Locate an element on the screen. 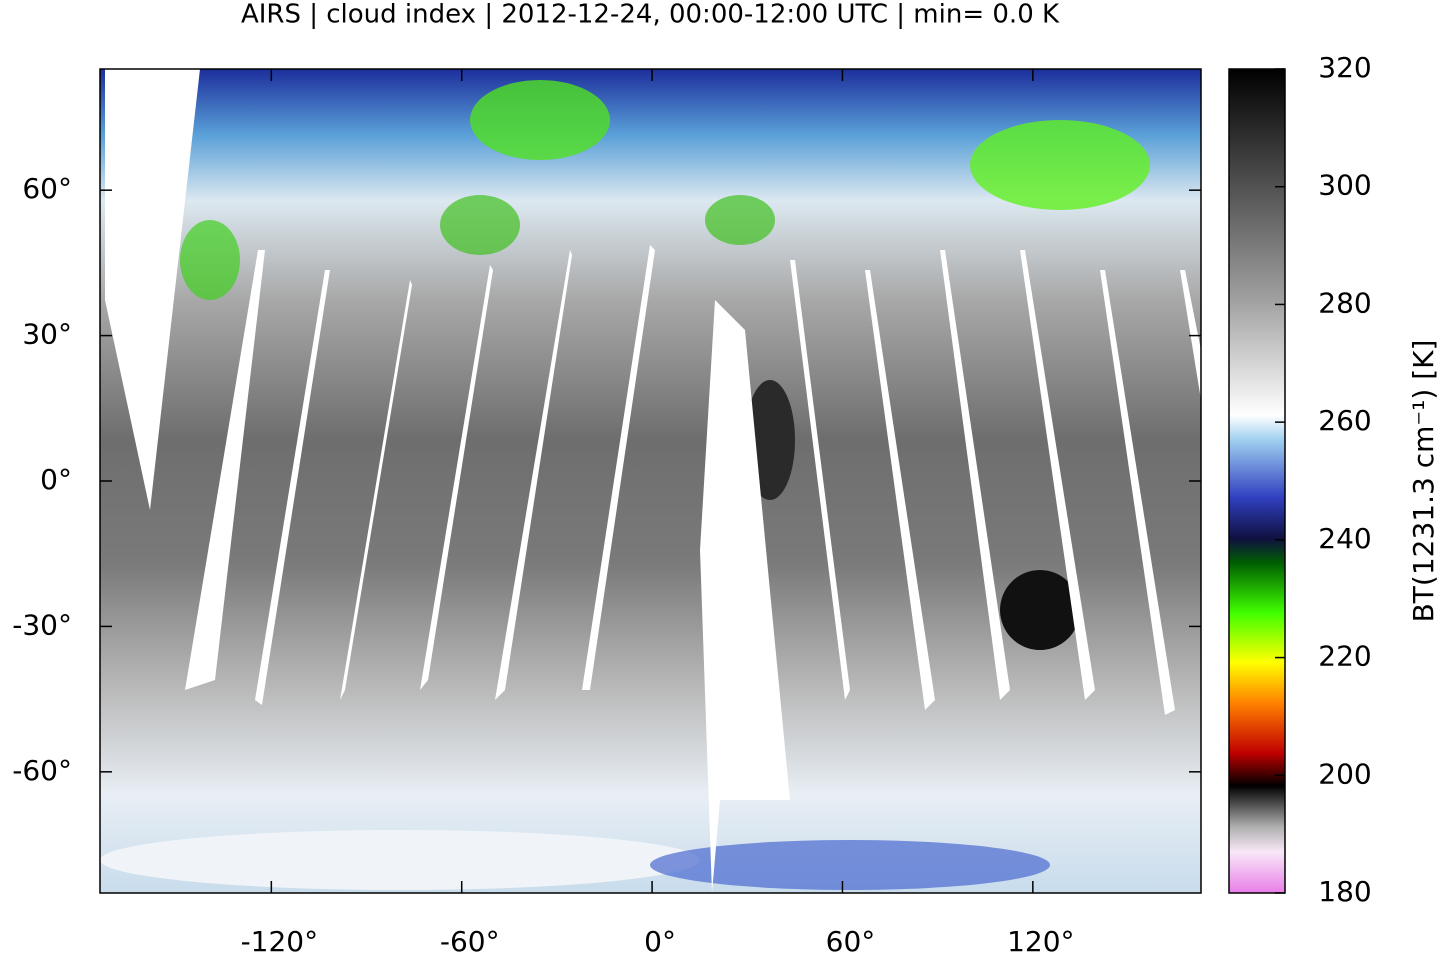 This screenshot has height=960, width=1442. x-tick-label: -60° is located at coordinates (470, 940).